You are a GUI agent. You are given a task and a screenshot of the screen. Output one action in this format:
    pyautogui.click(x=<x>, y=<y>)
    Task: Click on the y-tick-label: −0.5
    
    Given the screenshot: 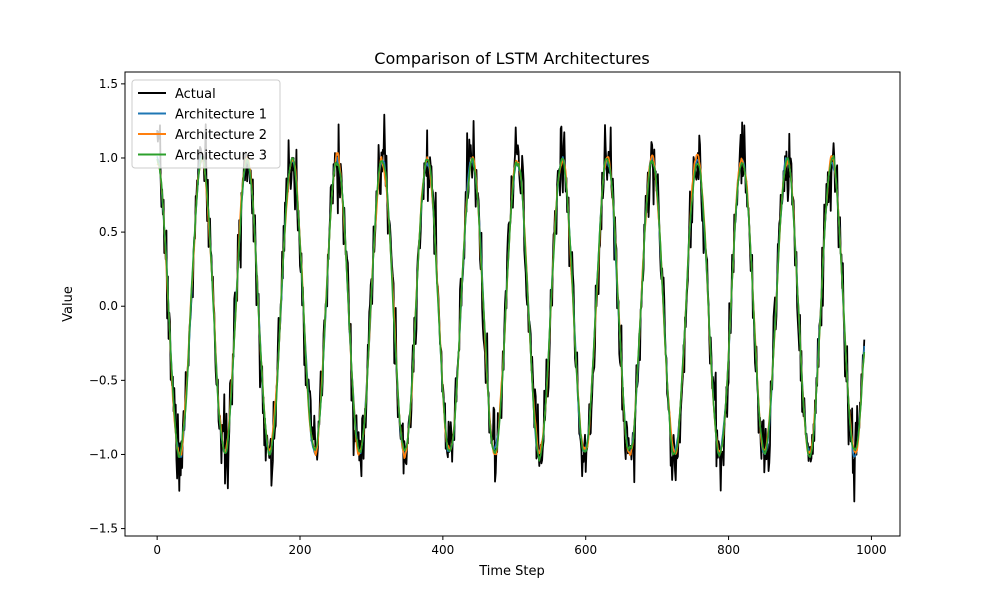 What is the action you would take?
    pyautogui.click(x=103, y=380)
    